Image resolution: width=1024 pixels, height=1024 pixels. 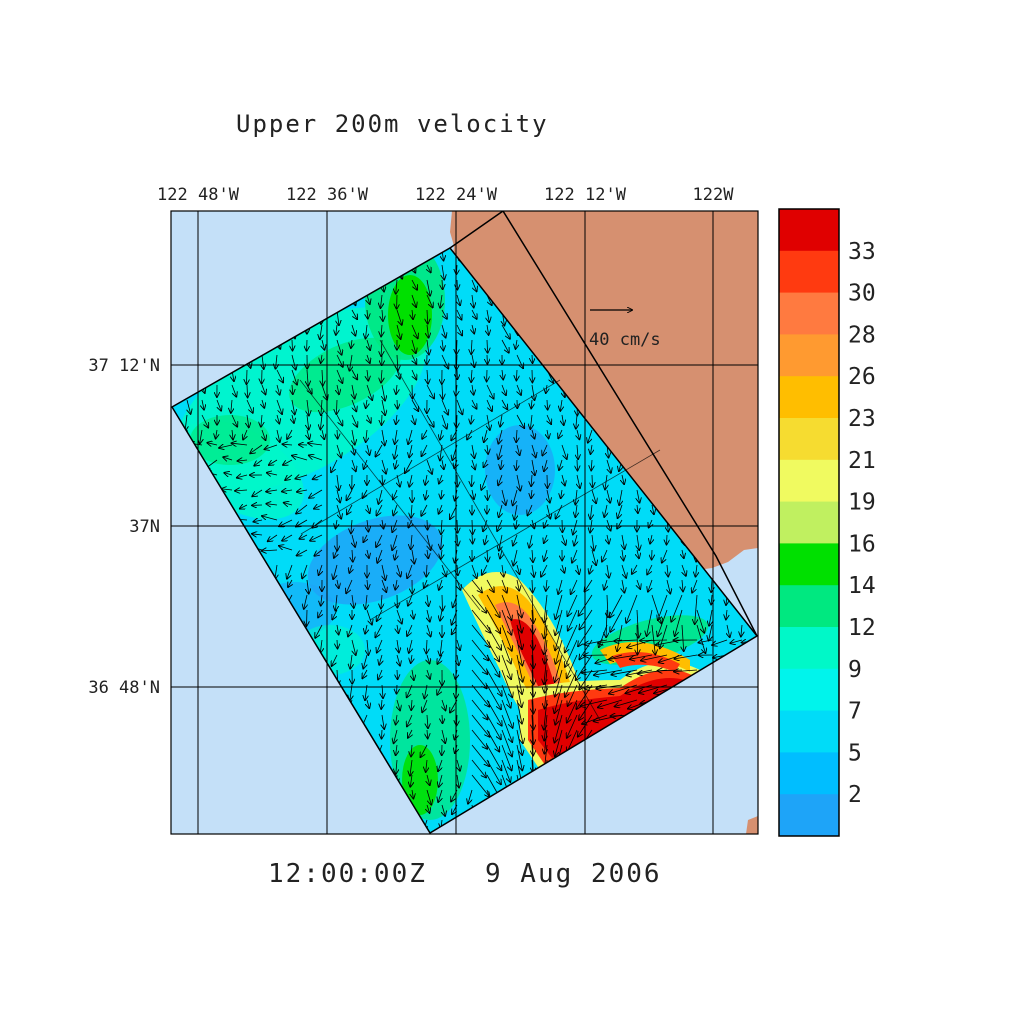 What do you see at coordinates (456, 195) in the screenshot?
I see `lon-label: 122 24'W` at bounding box center [456, 195].